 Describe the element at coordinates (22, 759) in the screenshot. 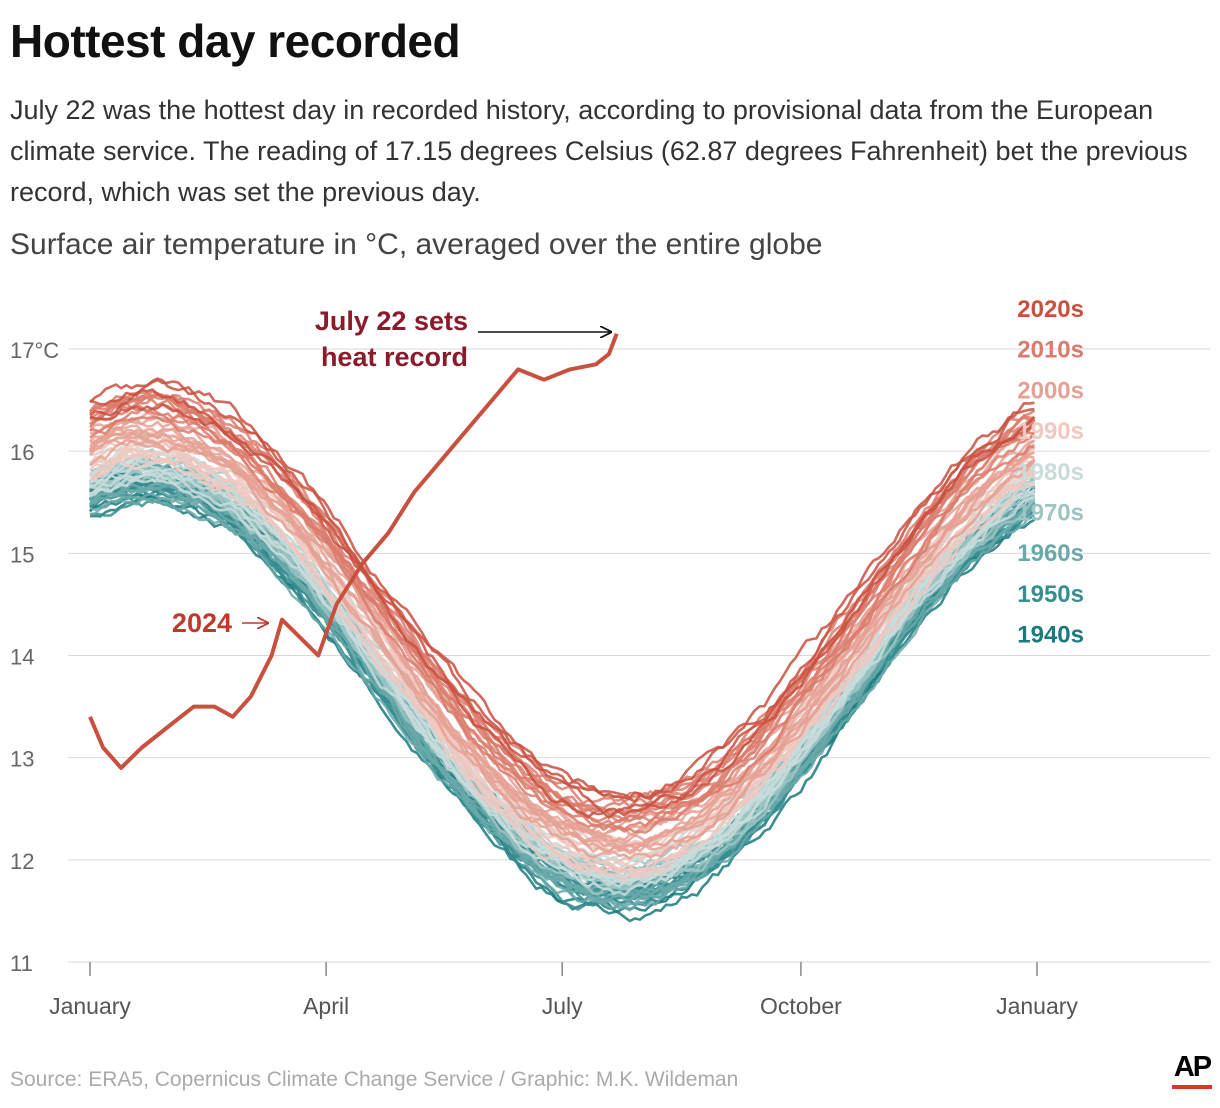

I see `y-tick-label: 13` at that location.